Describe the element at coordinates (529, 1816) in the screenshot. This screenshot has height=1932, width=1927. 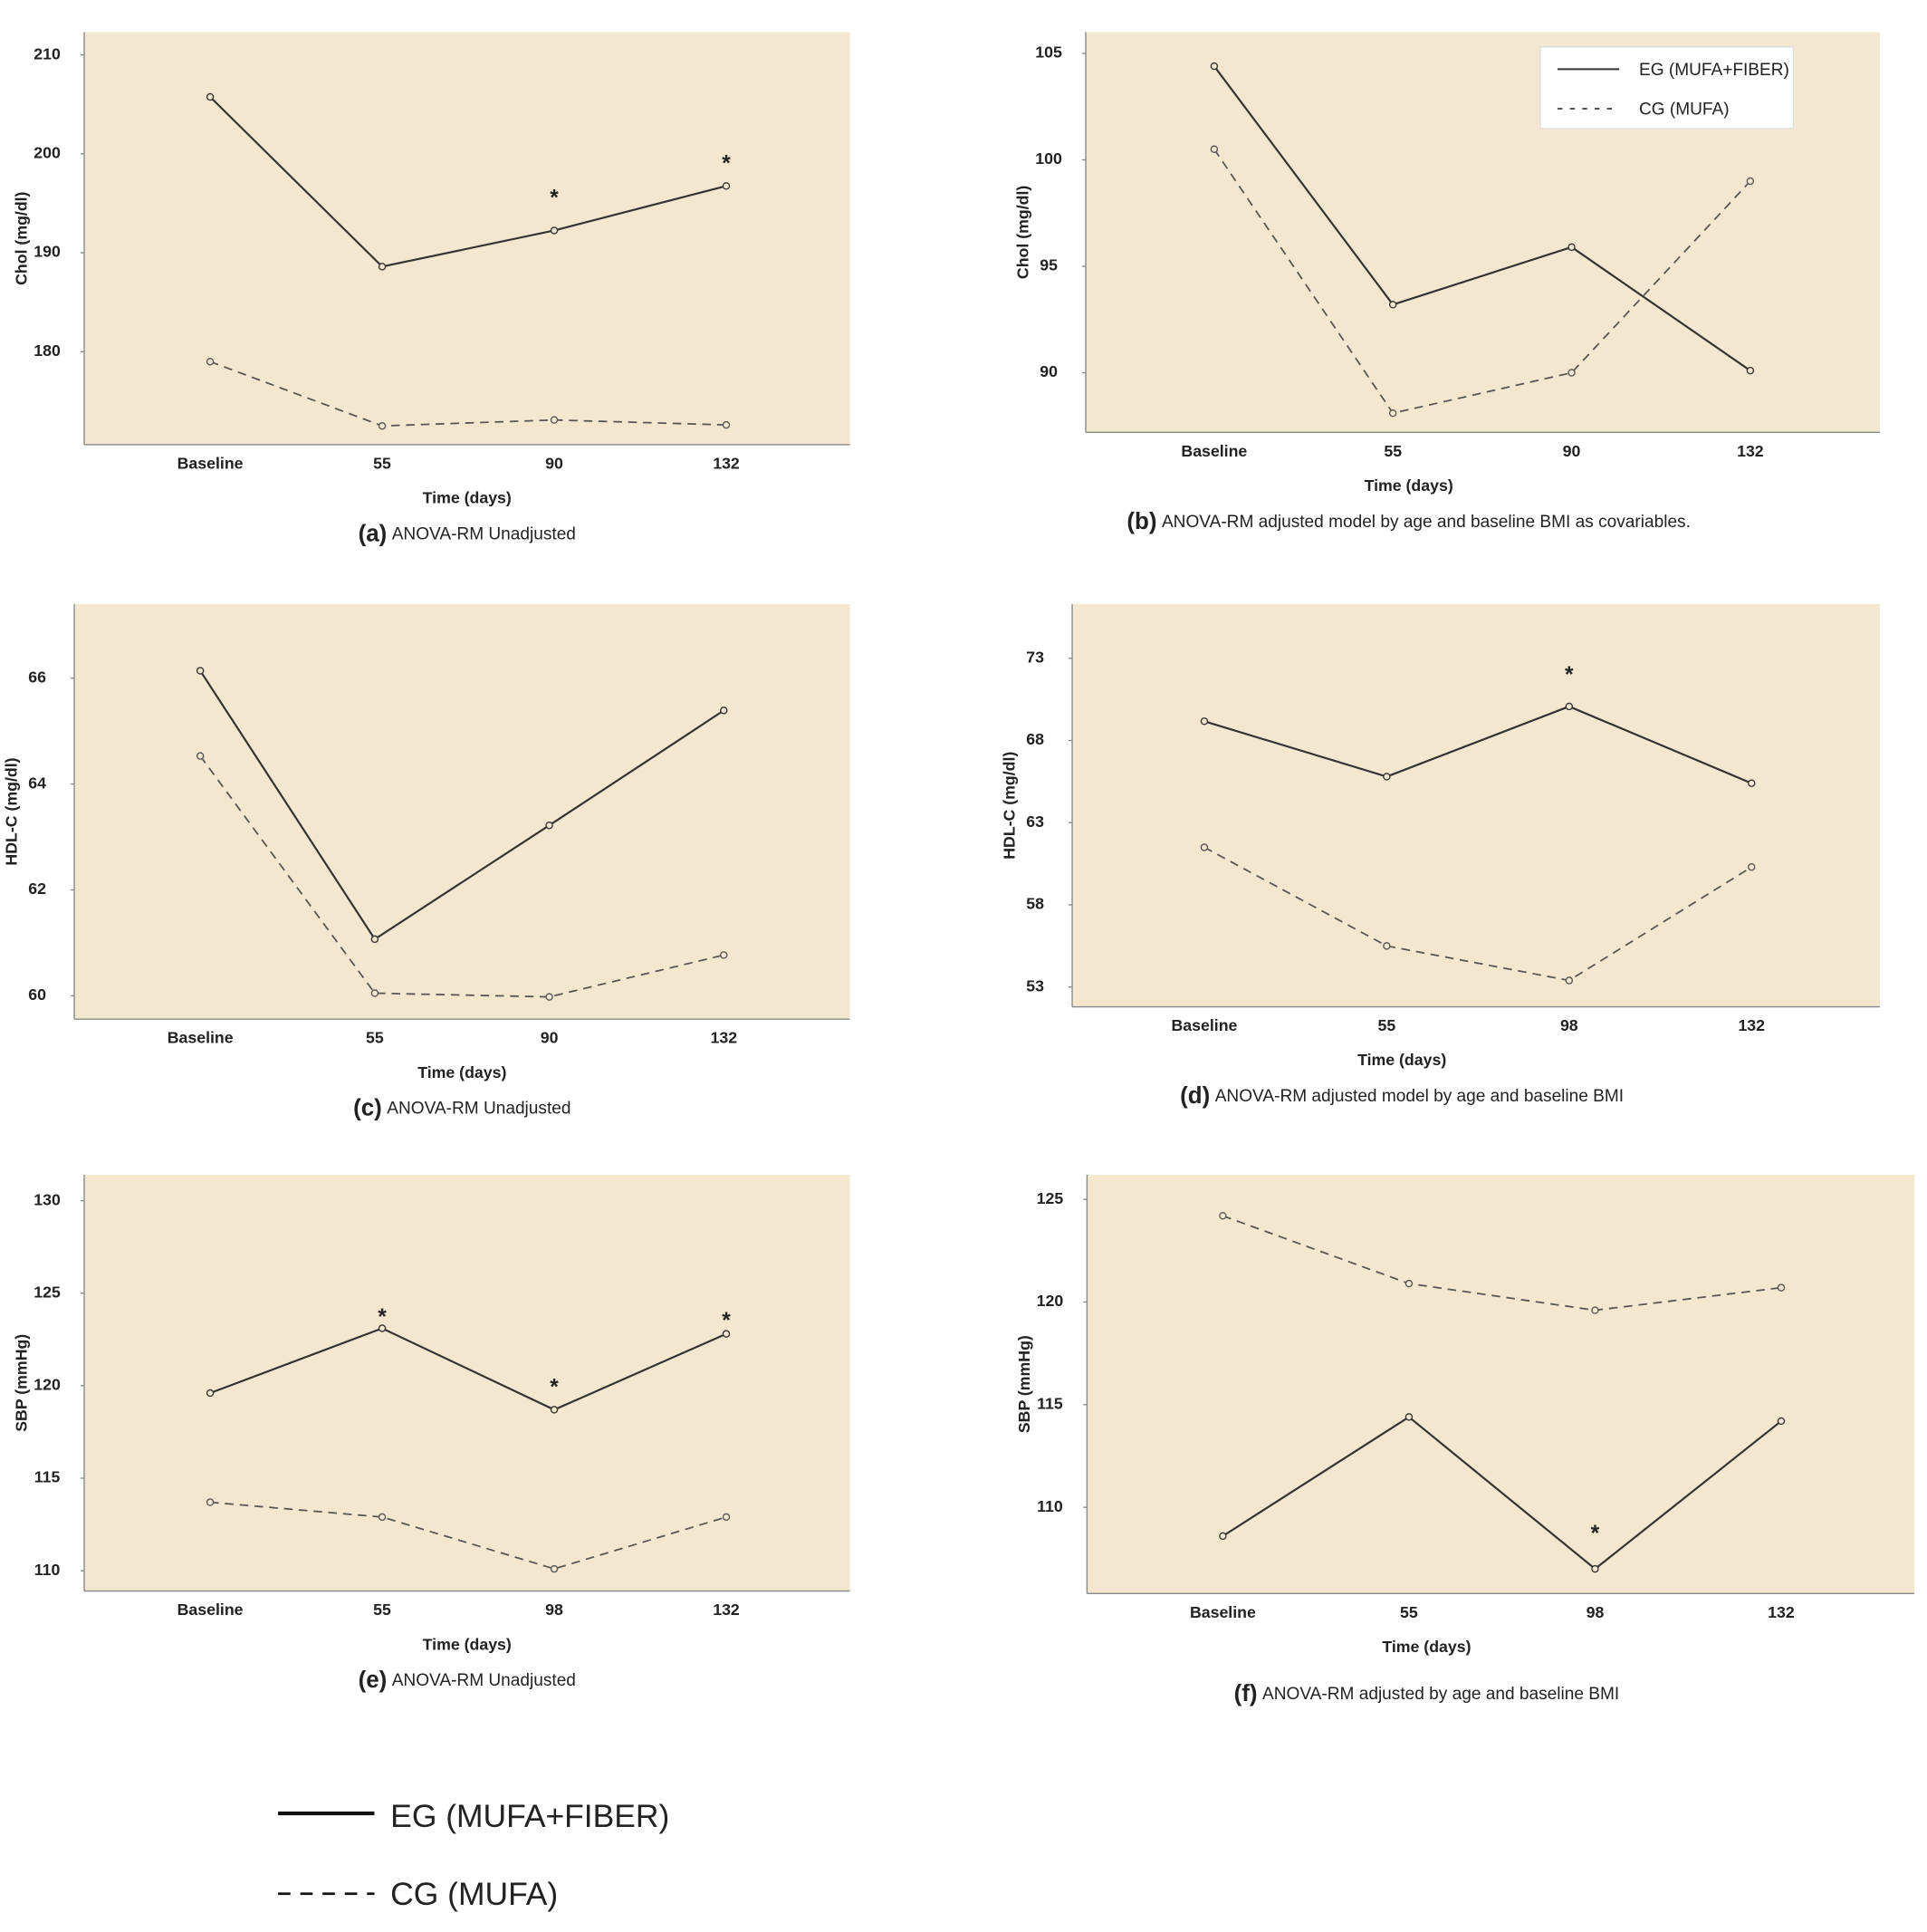
I see `legend-label: EG (MUFA+FIBER)` at that location.